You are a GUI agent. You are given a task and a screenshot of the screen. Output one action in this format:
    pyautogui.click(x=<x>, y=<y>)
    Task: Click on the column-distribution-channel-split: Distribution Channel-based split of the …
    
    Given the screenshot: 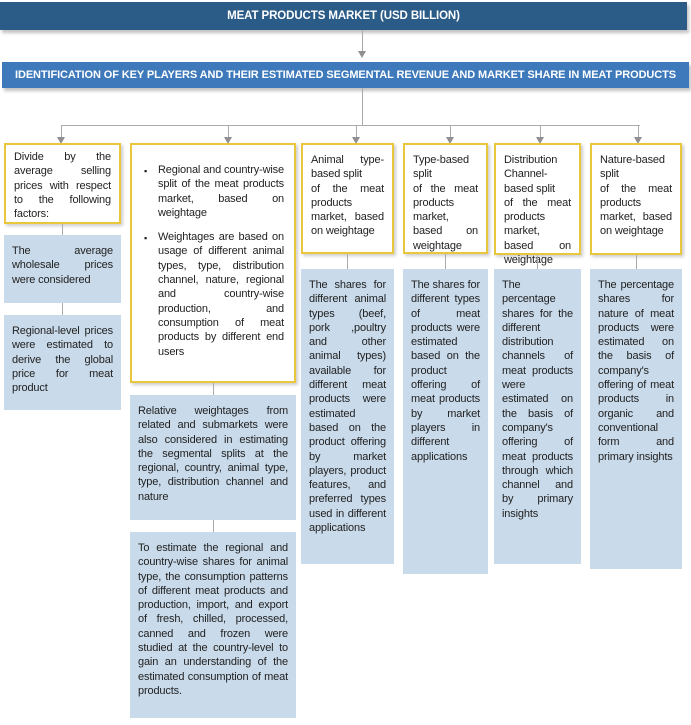 What is the action you would take?
    pyautogui.click(x=537, y=353)
    